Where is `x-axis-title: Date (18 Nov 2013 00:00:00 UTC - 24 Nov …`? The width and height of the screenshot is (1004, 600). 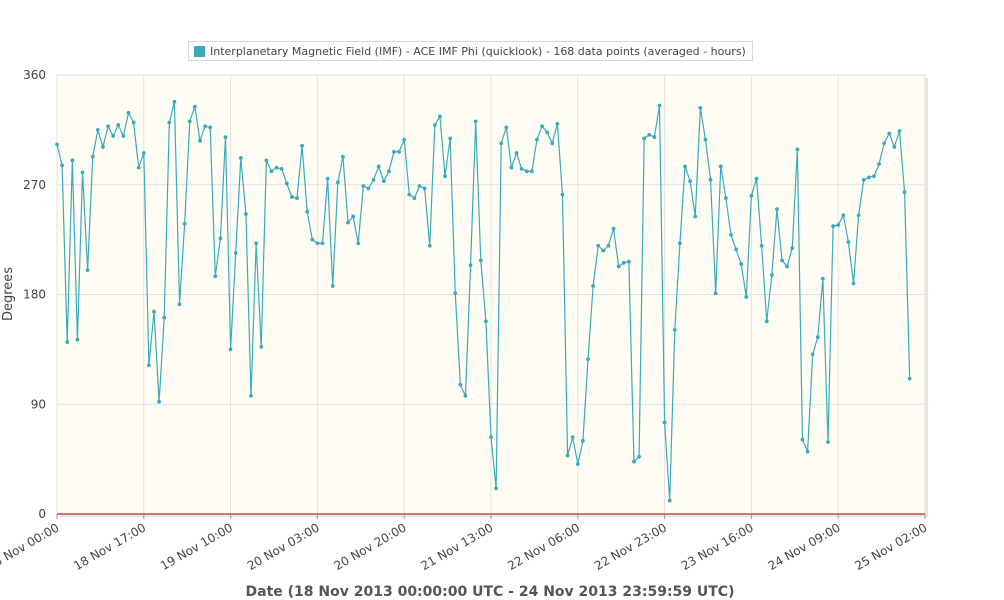
x-axis-title: Date (18 Nov 2013 00:00:00 UTC - 24 Nov … is located at coordinates (490, 592).